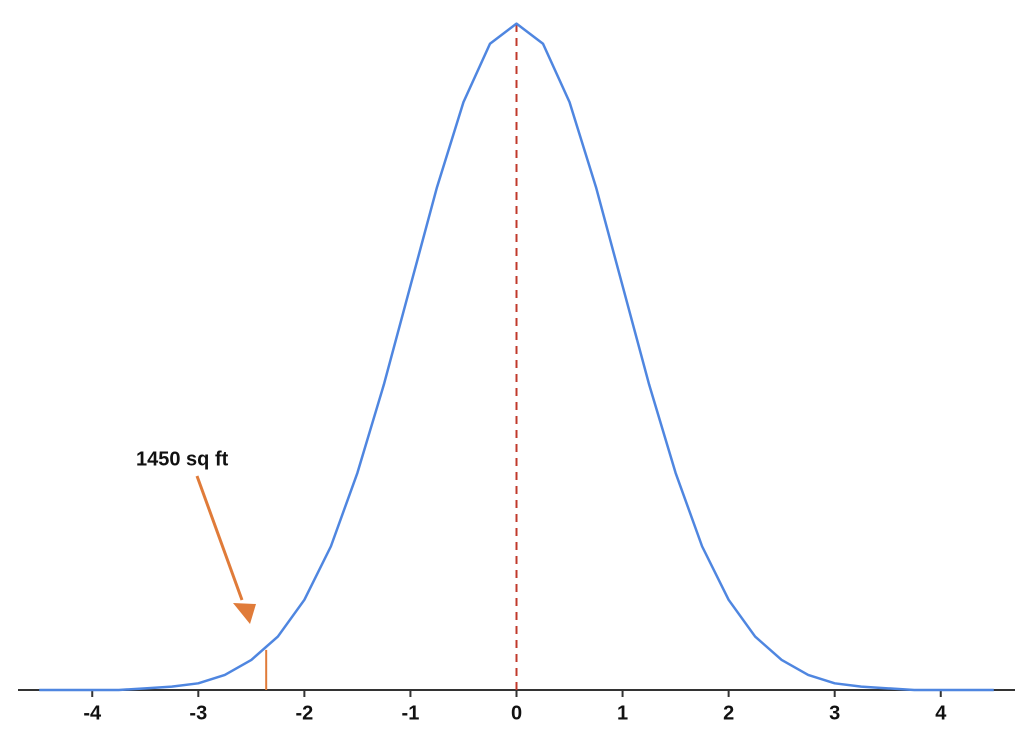 This screenshot has height=751, width=1034. What do you see at coordinates (304, 713) in the screenshot?
I see `x-tick-label: -2` at bounding box center [304, 713].